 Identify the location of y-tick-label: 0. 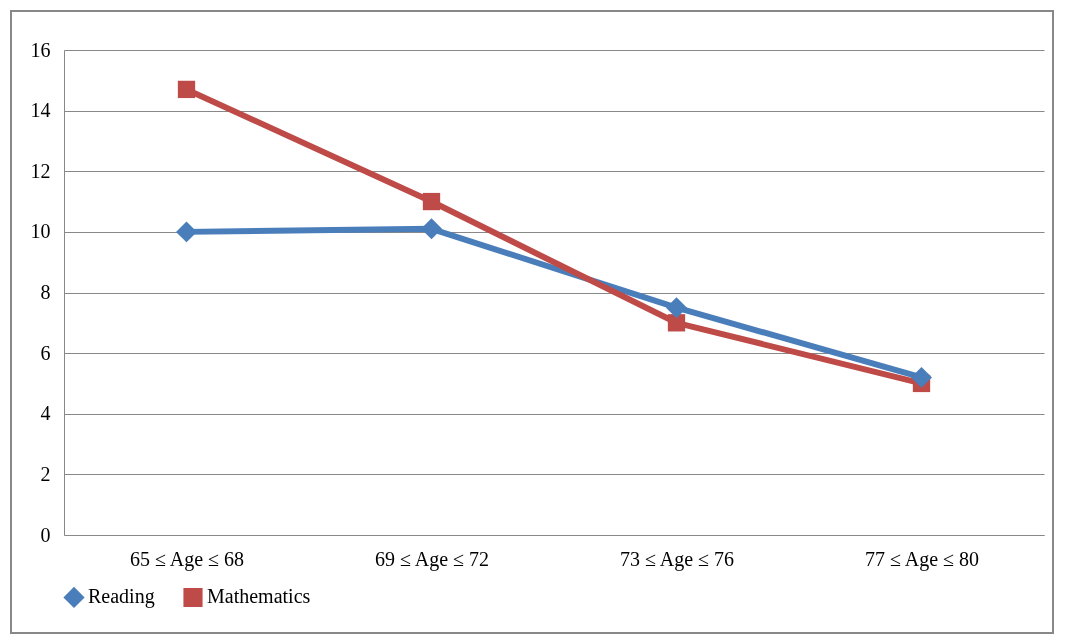
(45, 534).